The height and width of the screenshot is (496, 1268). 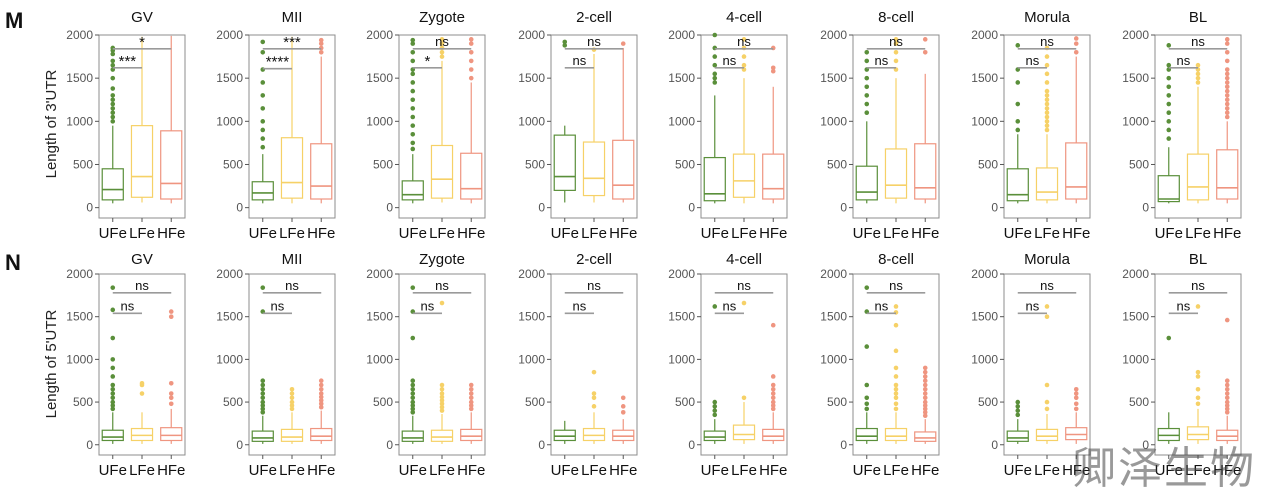 I want to click on facet-title: BL, so click(x=1198, y=259).